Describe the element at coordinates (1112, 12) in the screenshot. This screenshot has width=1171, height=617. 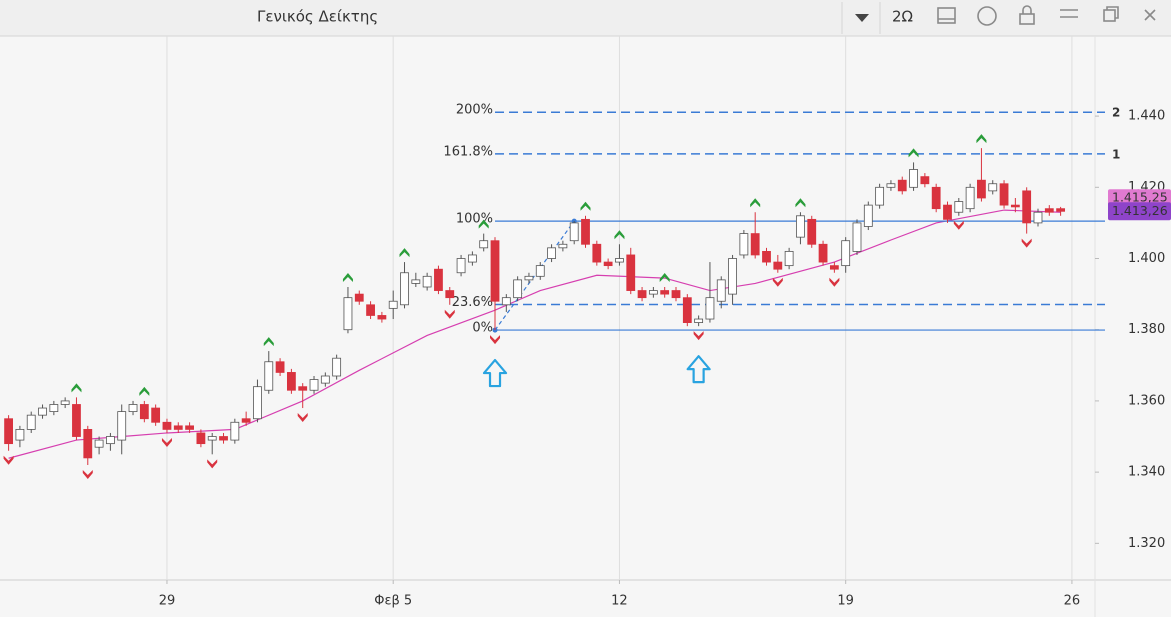
I see `restore-icon-back` at that location.